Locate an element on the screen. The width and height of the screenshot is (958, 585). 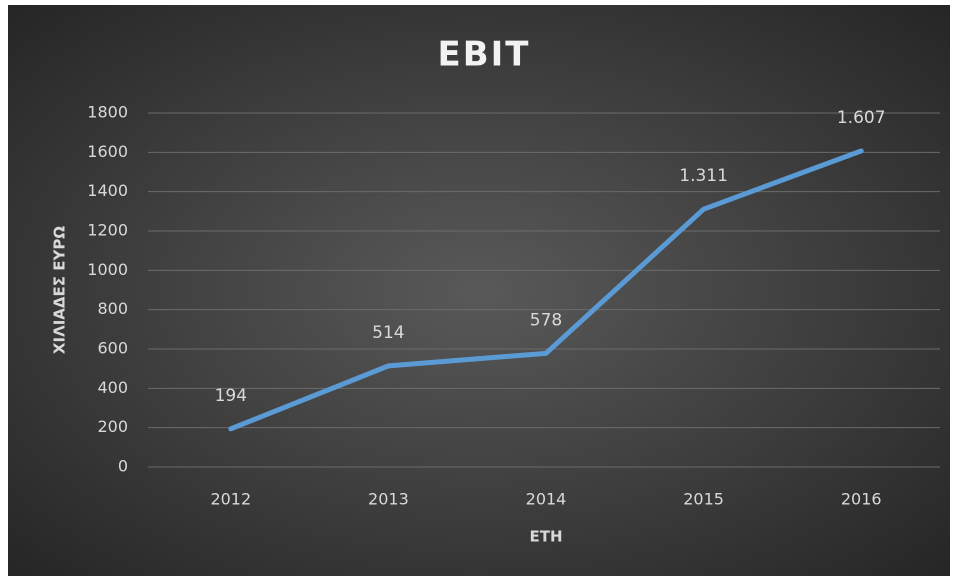
data-label: 514 is located at coordinates (388, 333).